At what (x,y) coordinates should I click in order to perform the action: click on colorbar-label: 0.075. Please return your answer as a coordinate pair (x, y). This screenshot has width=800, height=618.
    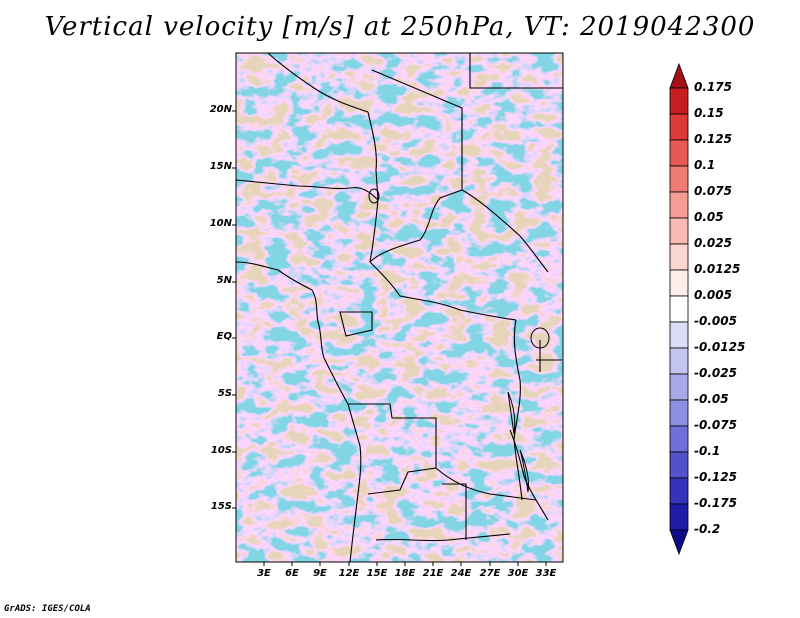
    Looking at the image, I should click on (713, 191).